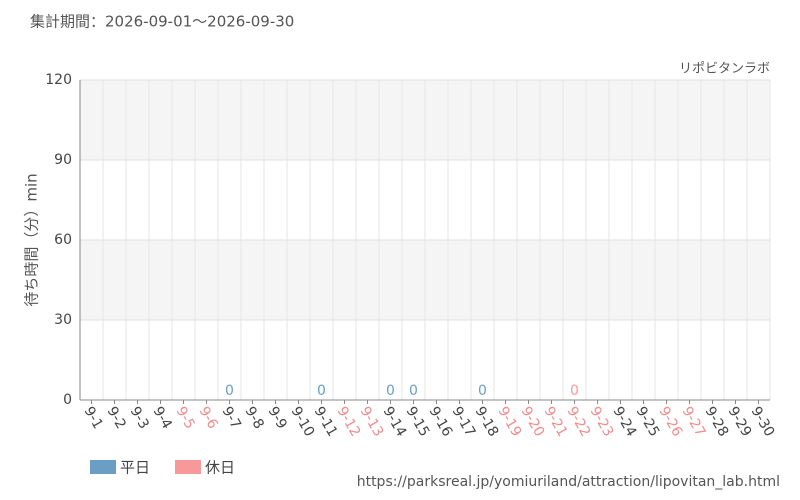  What do you see at coordinates (694, 422) in the screenshot?
I see `x-tick-label: 9-27` at bounding box center [694, 422].